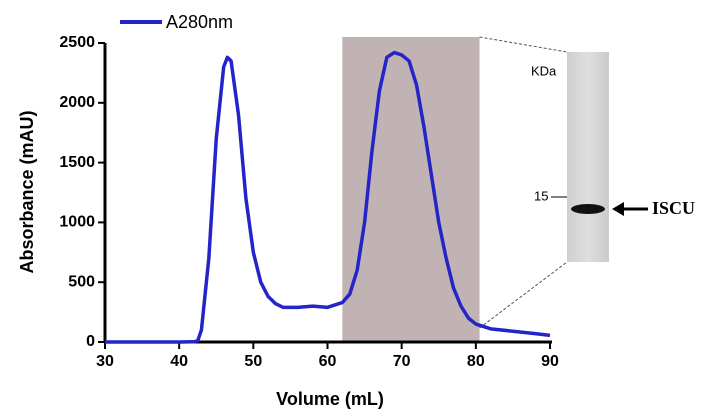 Image resolution: width=710 pixels, height=413 pixels. Describe the element at coordinates (618, 209) in the screenshot. I see `arrow-head` at that location.